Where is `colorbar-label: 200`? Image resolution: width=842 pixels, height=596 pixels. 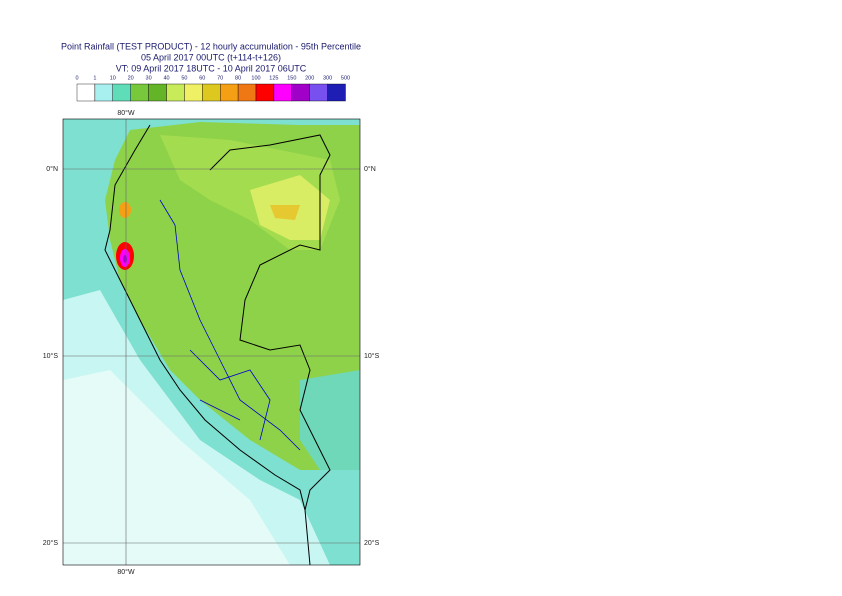 colorbar-label: 200 is located at coordinates (309, 78).